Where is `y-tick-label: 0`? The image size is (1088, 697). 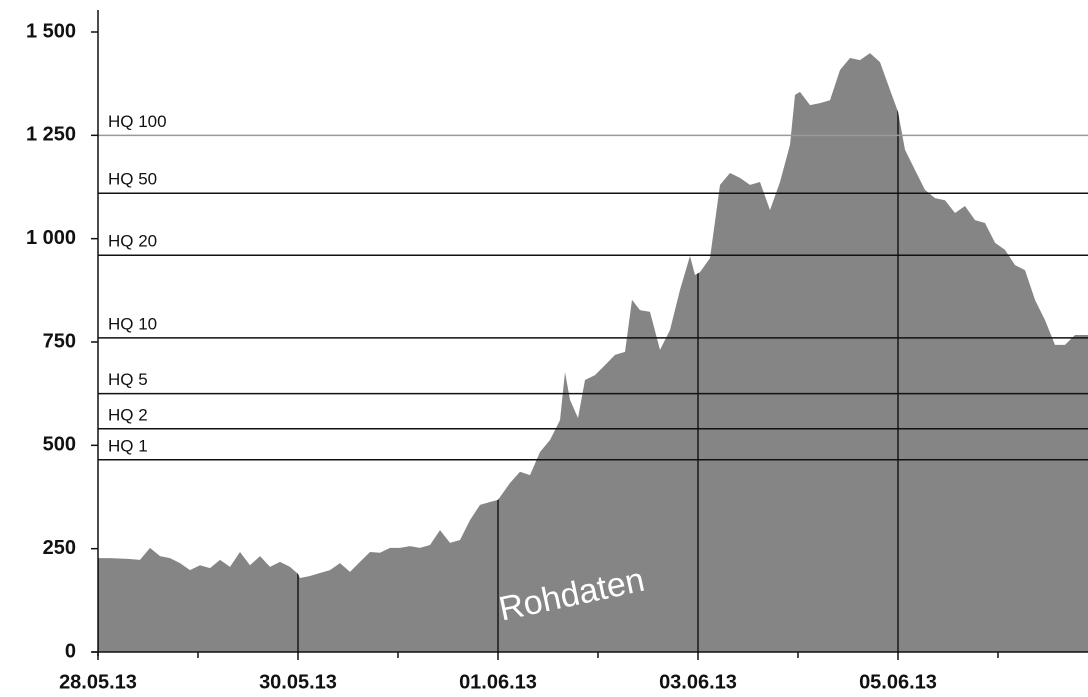 y-tick-label: 0 is located at coordinates (70, 651).